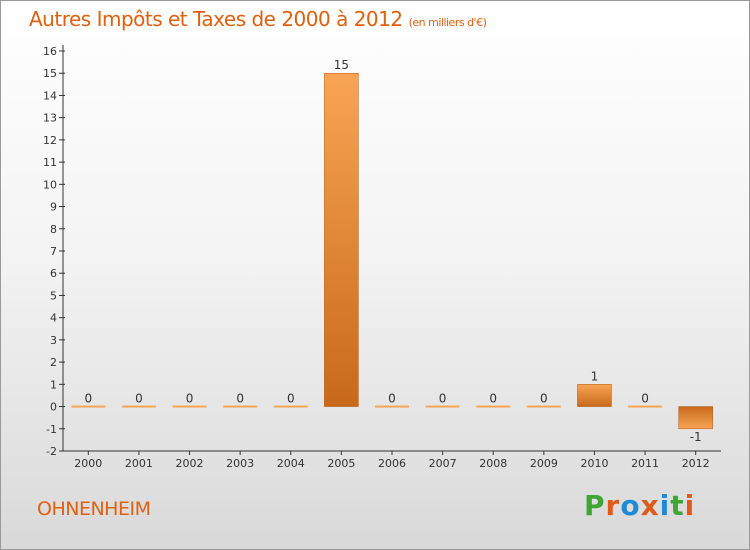 This screenshot has width=750, height=550. What do you see at coordinates (53, 229) in the screenshot?
I see `y-tick-label: 8` at bounding box center [53, 229].